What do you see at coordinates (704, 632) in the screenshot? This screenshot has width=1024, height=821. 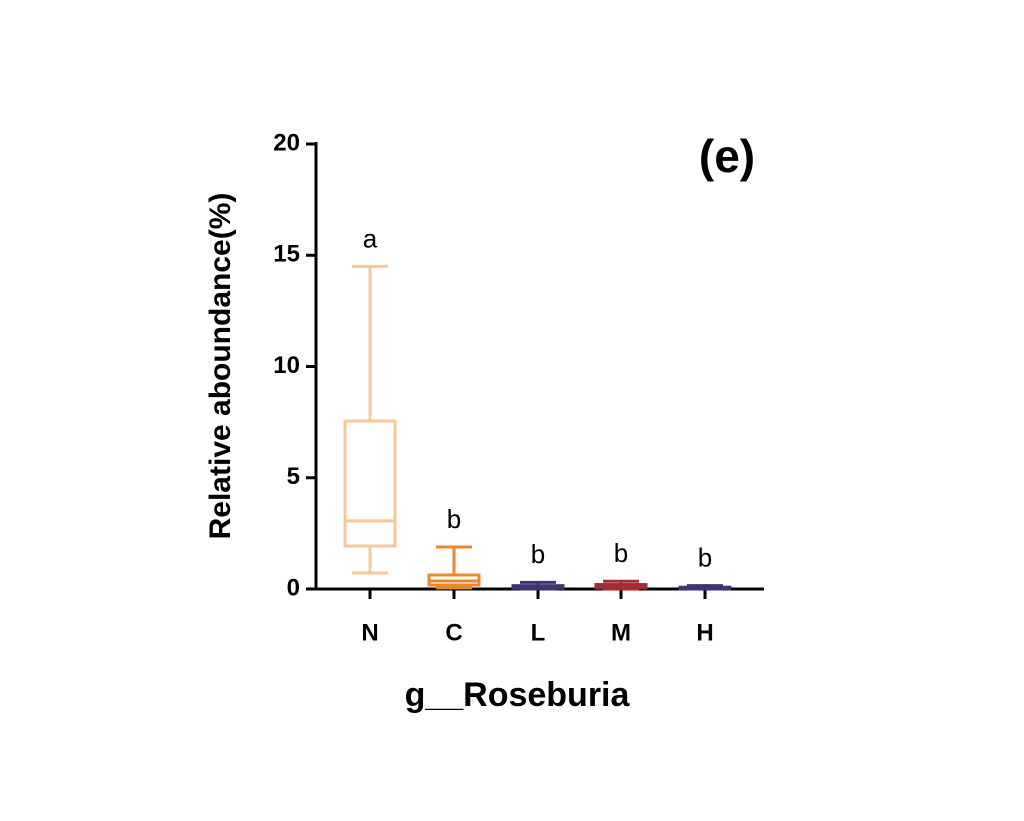 I see `x-tick-label: H` at bounding box center [704, 632].